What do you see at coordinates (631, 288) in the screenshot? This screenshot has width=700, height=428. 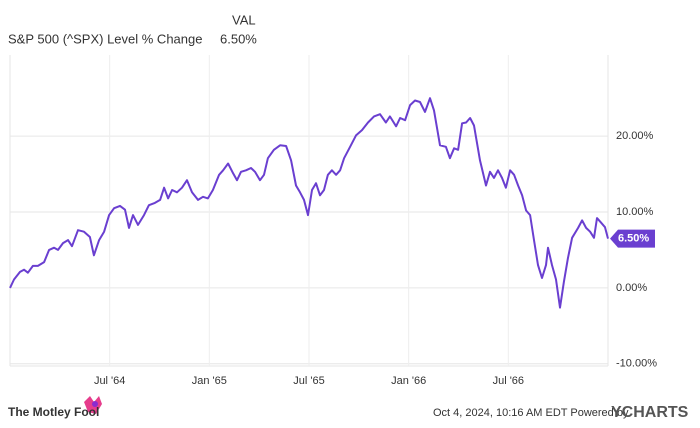 I see `y-tick-label: 0.00%` at bounding box center [631, 288].